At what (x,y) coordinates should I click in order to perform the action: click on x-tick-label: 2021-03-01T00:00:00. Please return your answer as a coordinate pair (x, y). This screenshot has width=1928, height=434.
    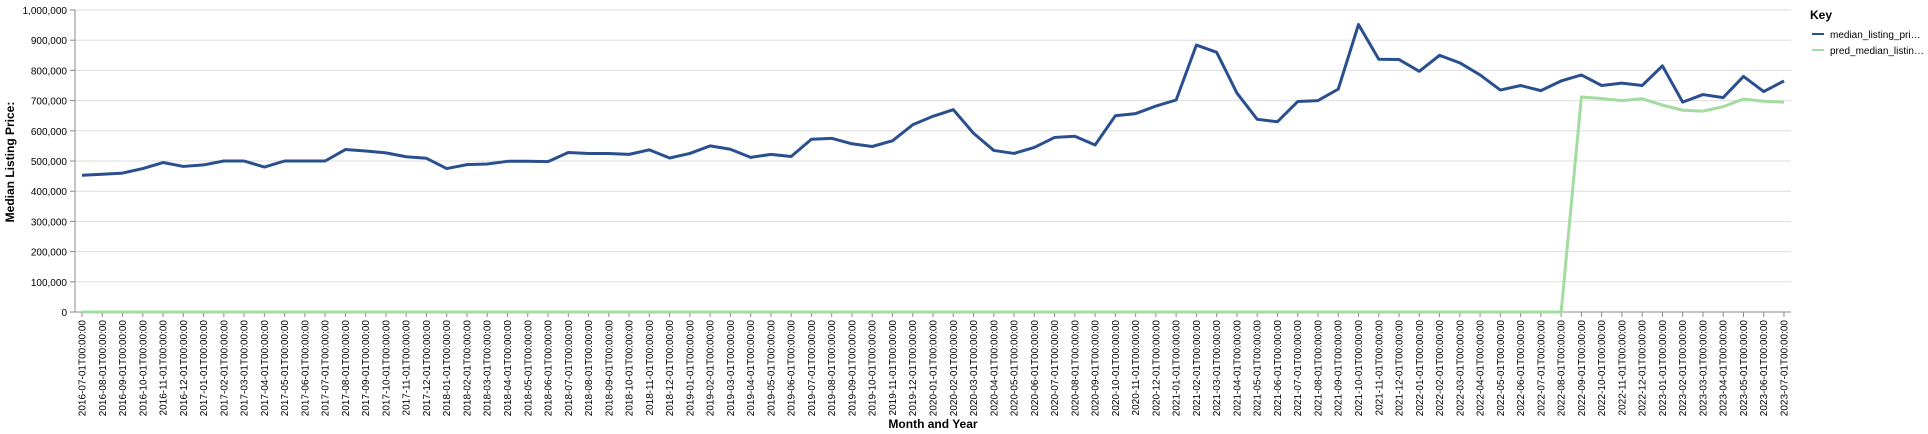
    Looking at the image, I should click on (1217, 368).